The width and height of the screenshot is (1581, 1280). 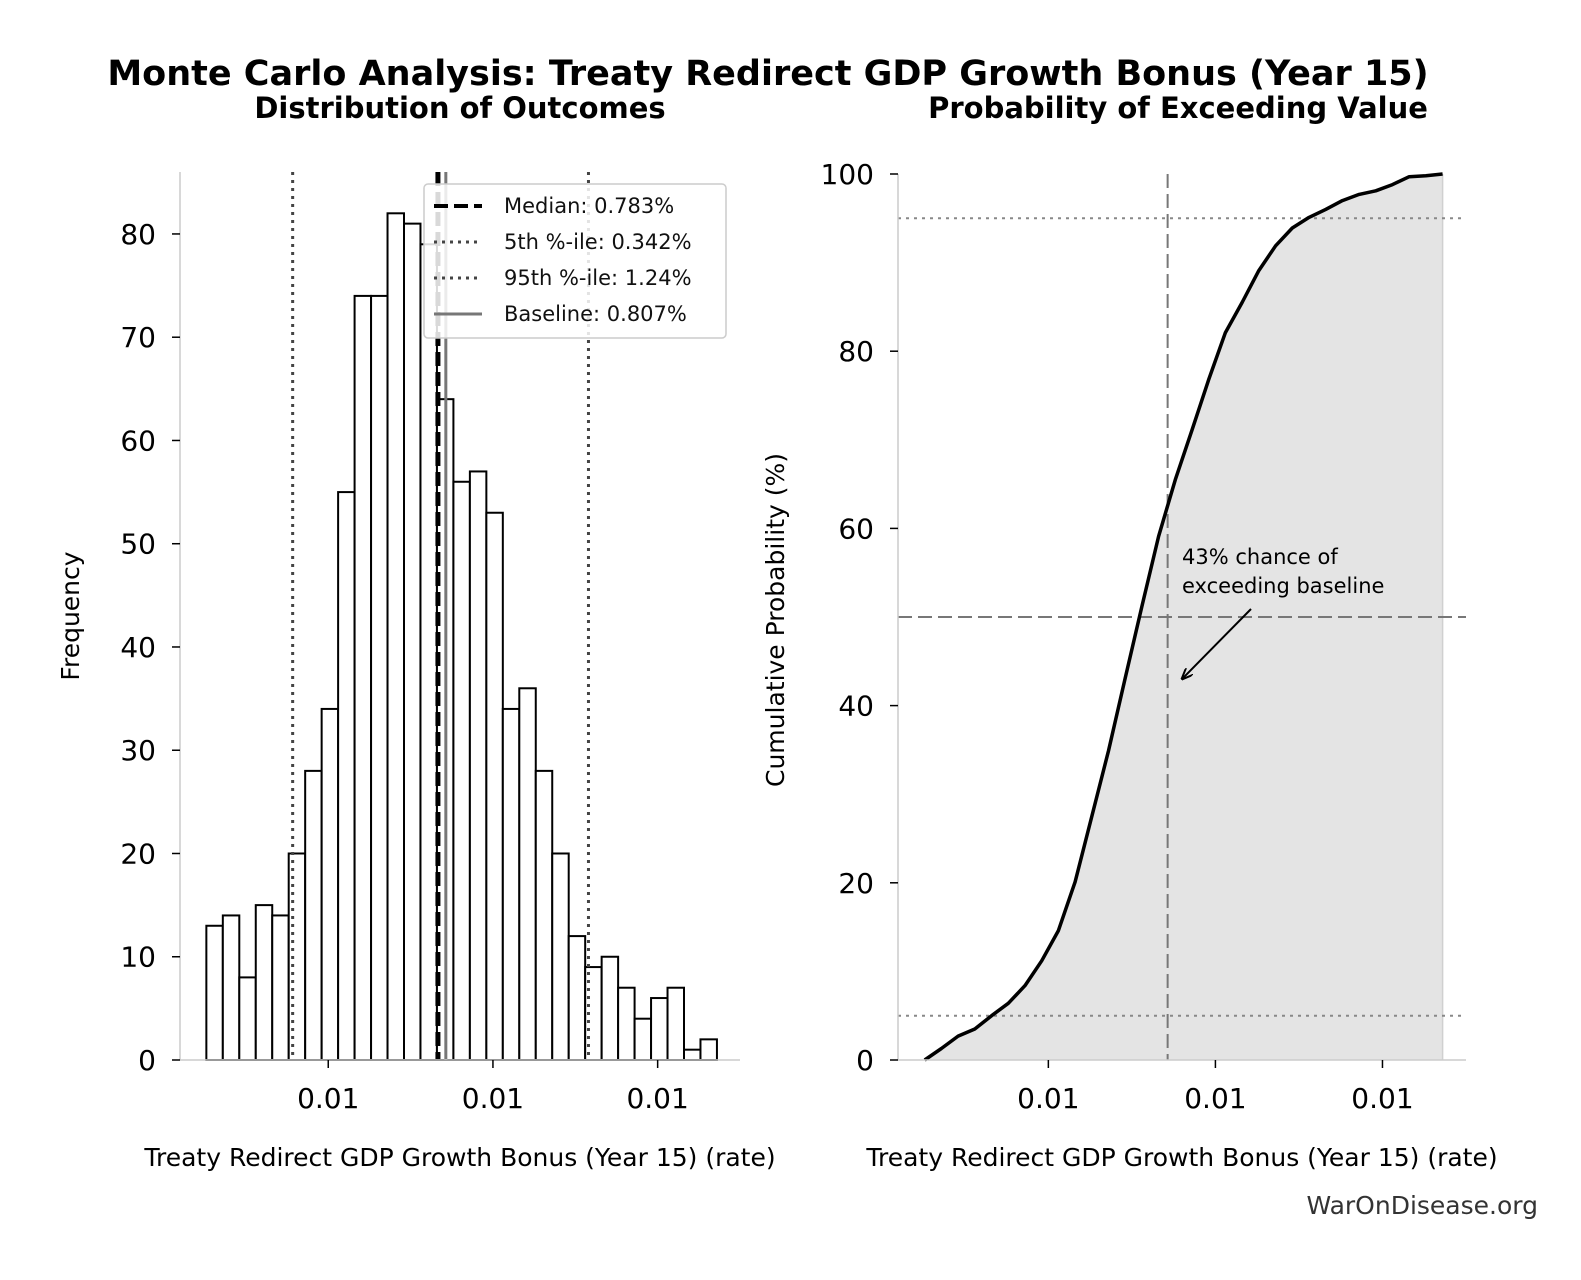 I want to click on watermark: WarOnDisease.org, so click(x=1422, y=1205).